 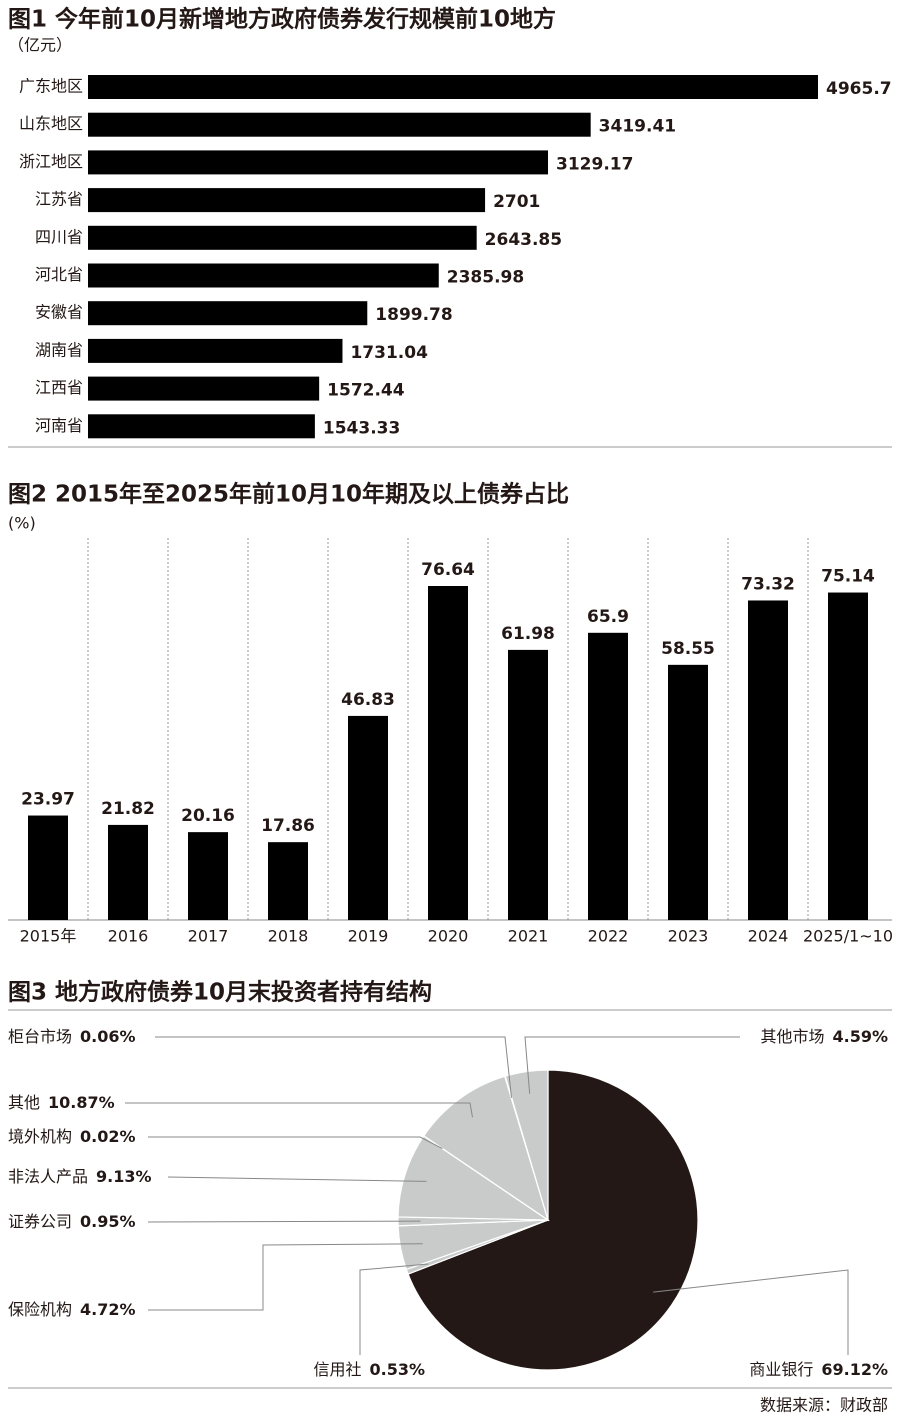 I want to click on value-label: 1572.44, so click(x=366, y=391).